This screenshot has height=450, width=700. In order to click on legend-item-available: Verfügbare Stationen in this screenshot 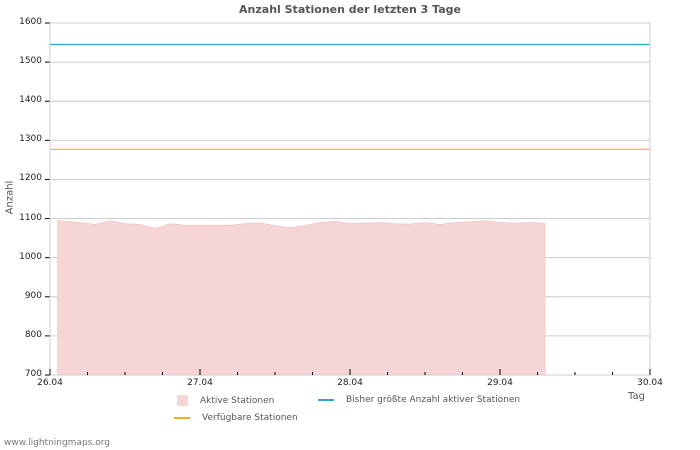, I will do `click(236, 418)`.